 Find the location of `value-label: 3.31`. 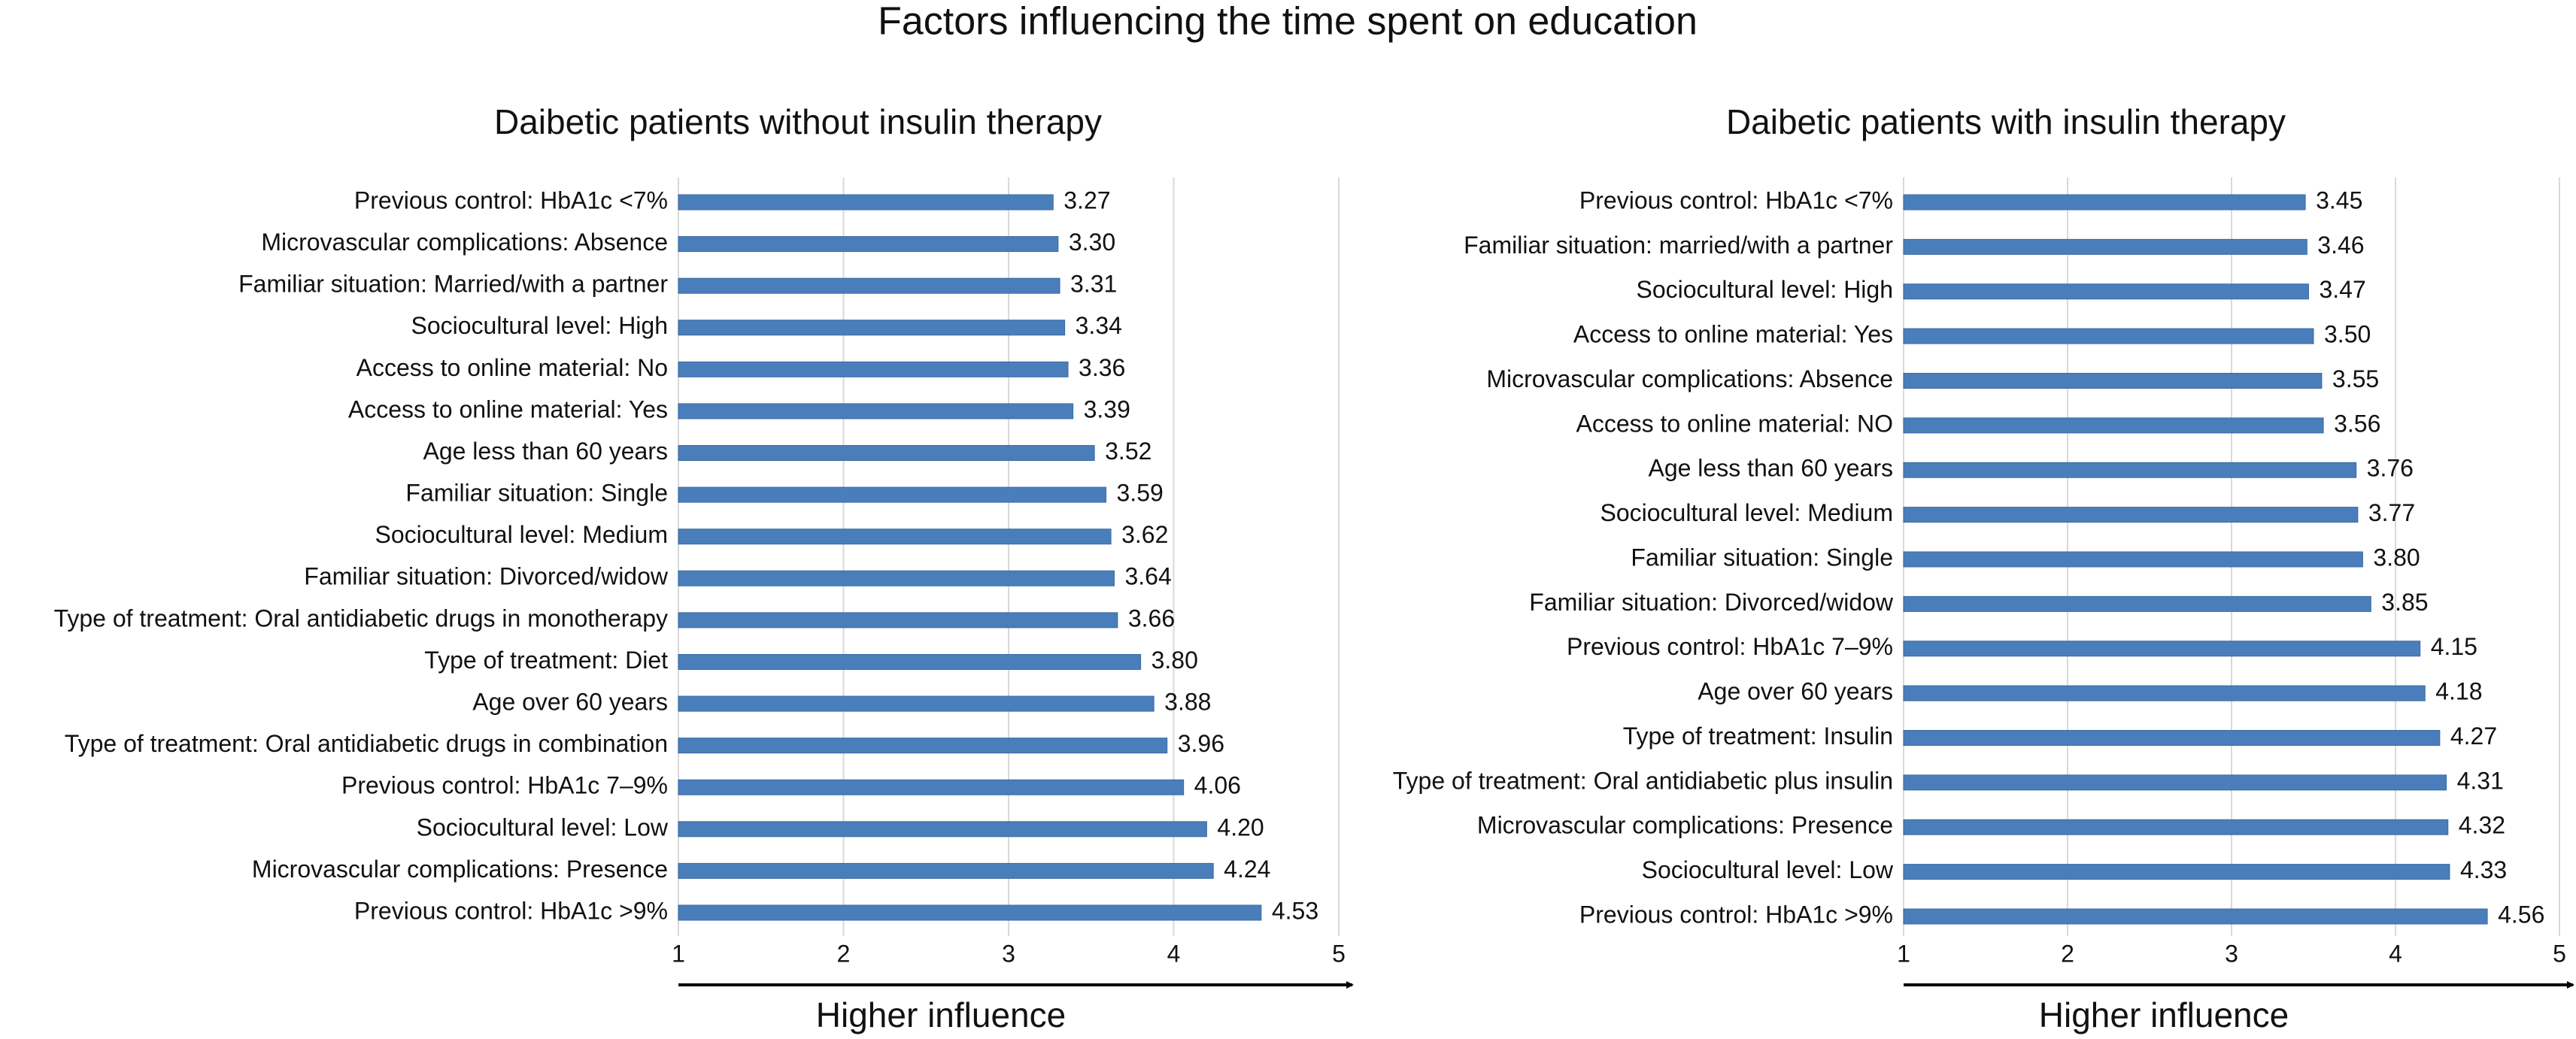

value-label: 3.31 is located at coordinates (1093, 284).